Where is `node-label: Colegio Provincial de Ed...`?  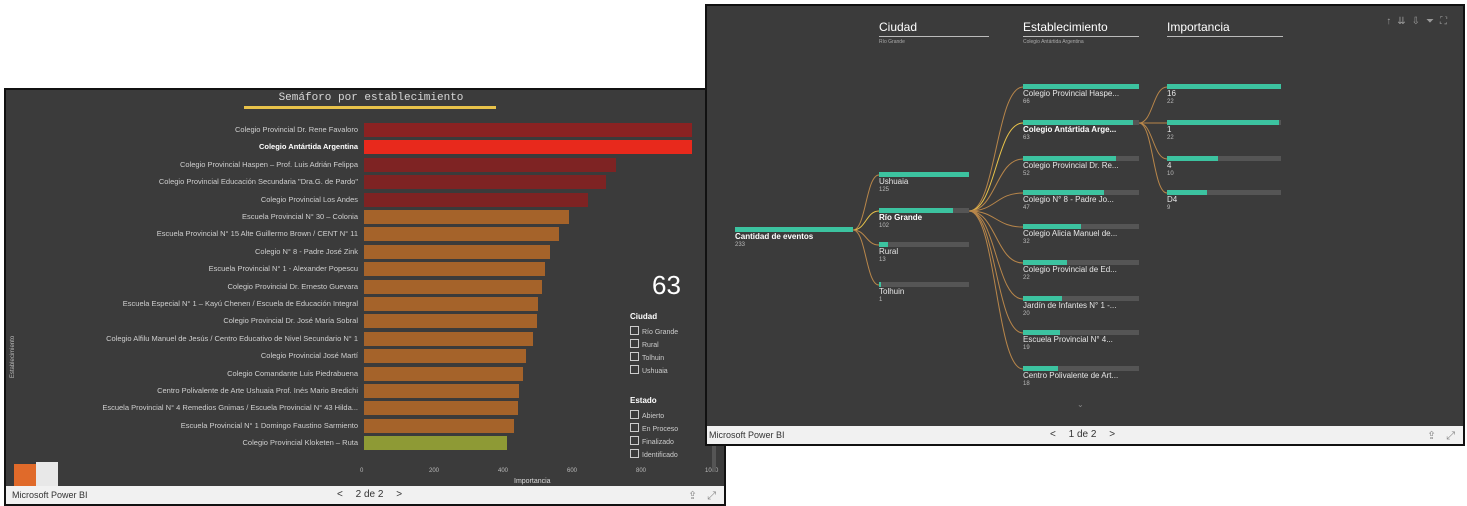 node-label: Colegio Provincial de Ed... is located at coordinates (1070, 269).